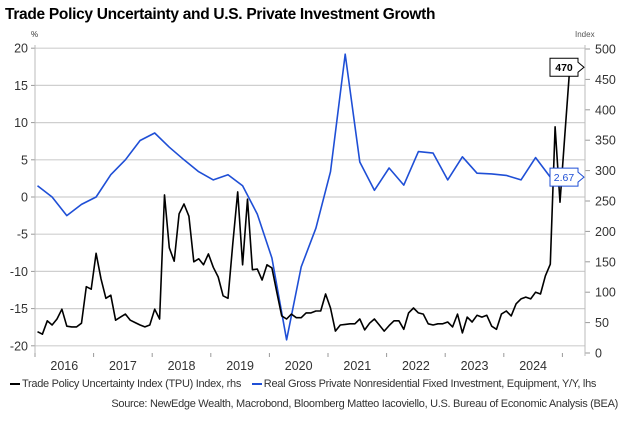  Describe the element at coordinates (24, 160) in the screenshot. I see `left-tick-label: 5` at that location.